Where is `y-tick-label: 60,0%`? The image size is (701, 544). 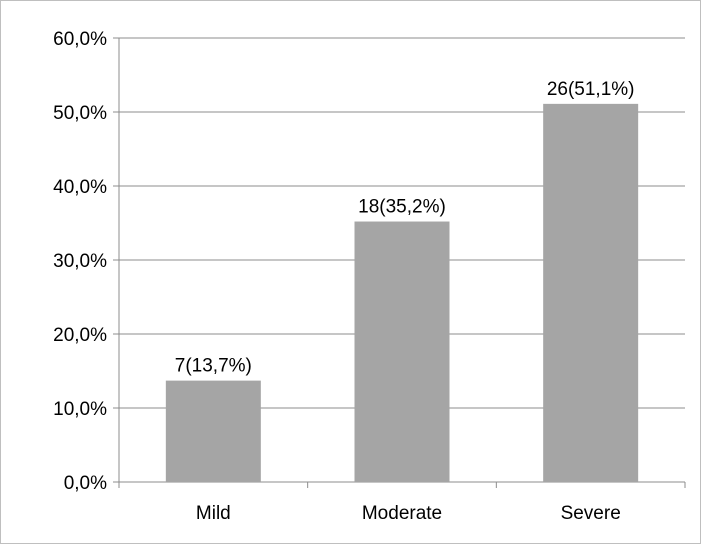 y-tick-label: 60,0% is located at coordinates (80, 39).